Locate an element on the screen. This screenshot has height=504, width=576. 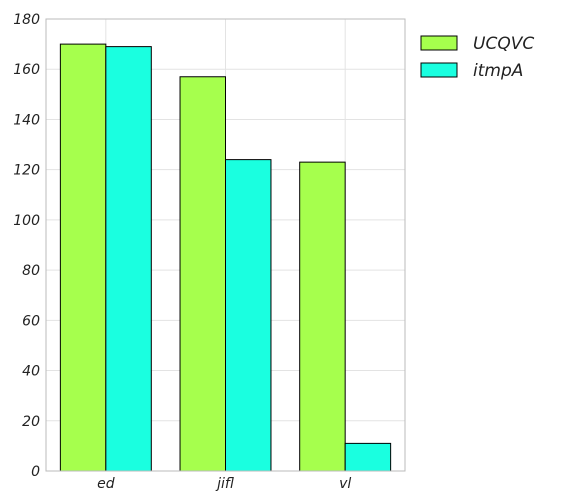
y-tick-label: 100 is located at coordinates (26, 221).